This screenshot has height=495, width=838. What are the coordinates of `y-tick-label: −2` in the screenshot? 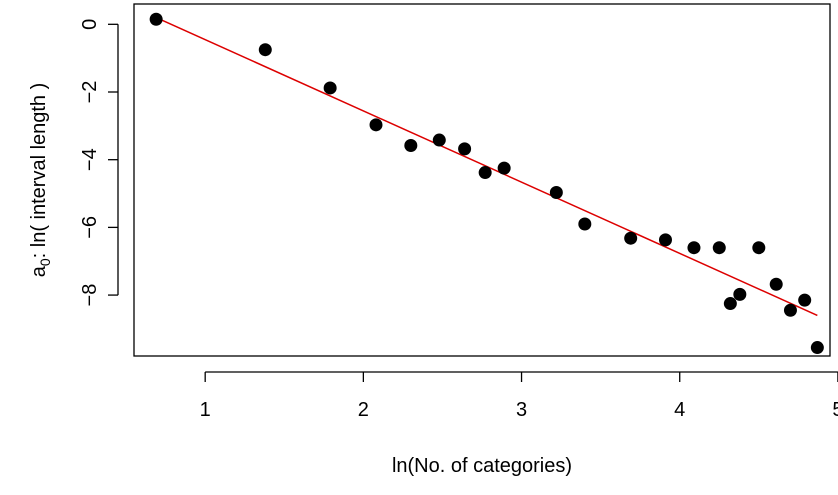 It's located at (90, 92).